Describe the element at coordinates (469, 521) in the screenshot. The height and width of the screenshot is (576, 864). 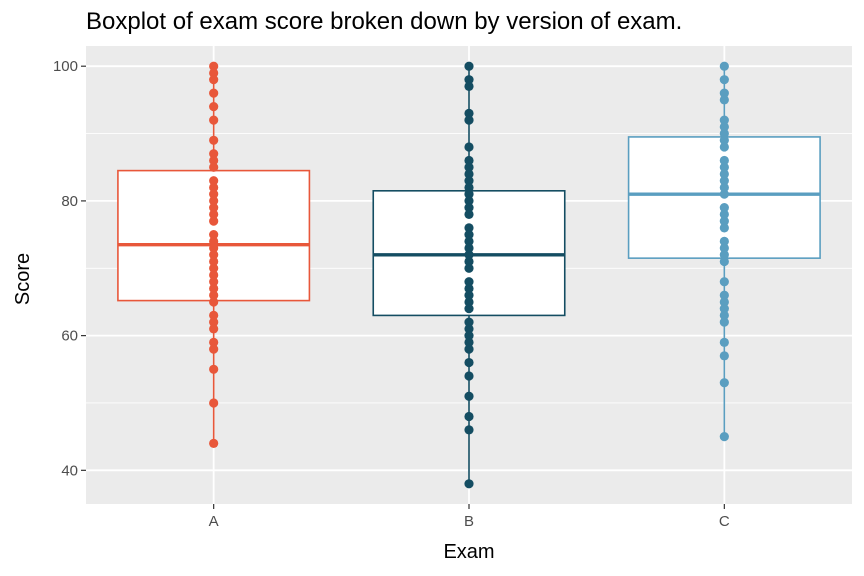
I see `x-tick-label: B` at that location.